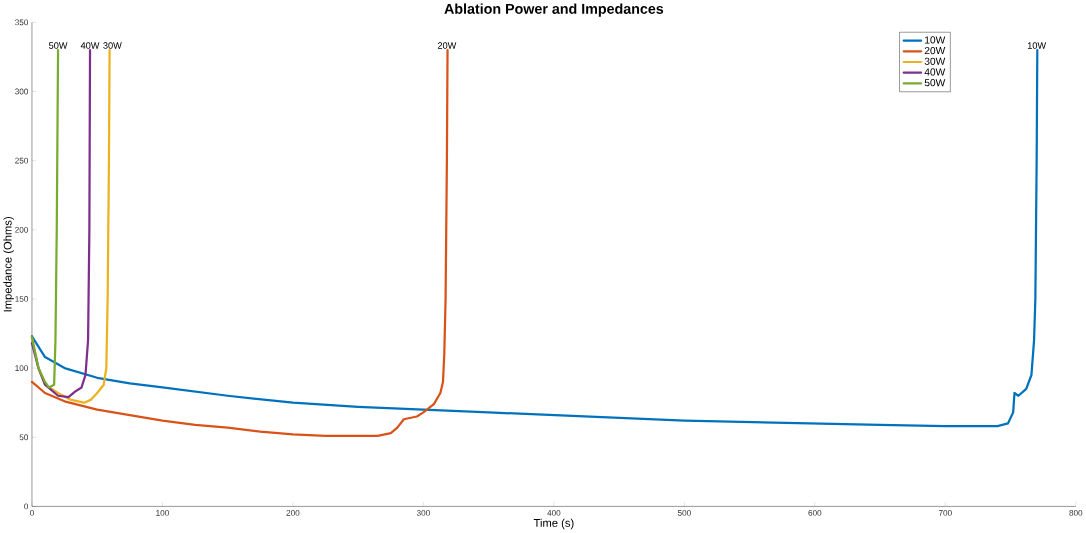 This screenshot has height=533, width=1086. I want to click on annotation: 50W, so click(58, 45).